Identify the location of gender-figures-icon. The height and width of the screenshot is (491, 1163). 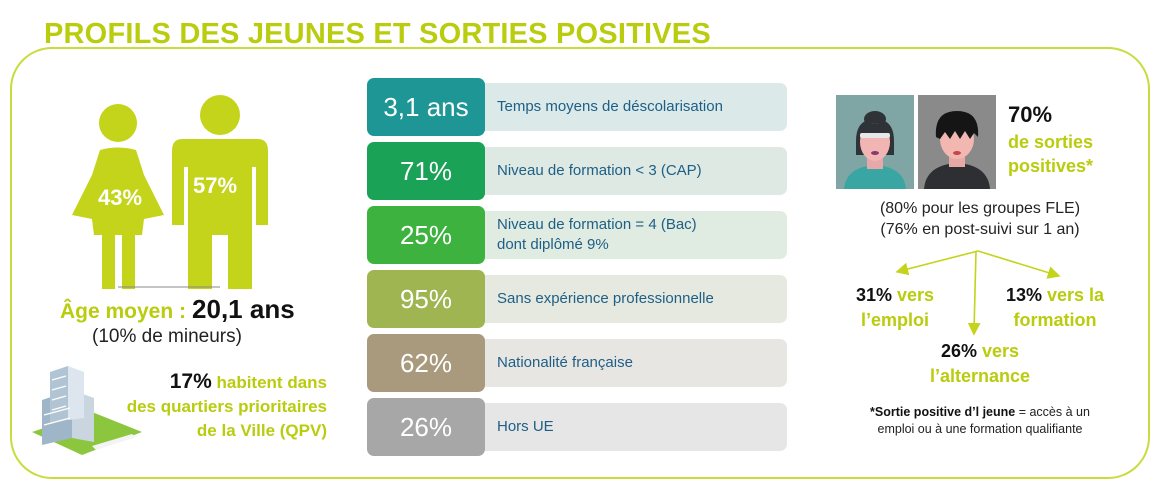
(170, 192).